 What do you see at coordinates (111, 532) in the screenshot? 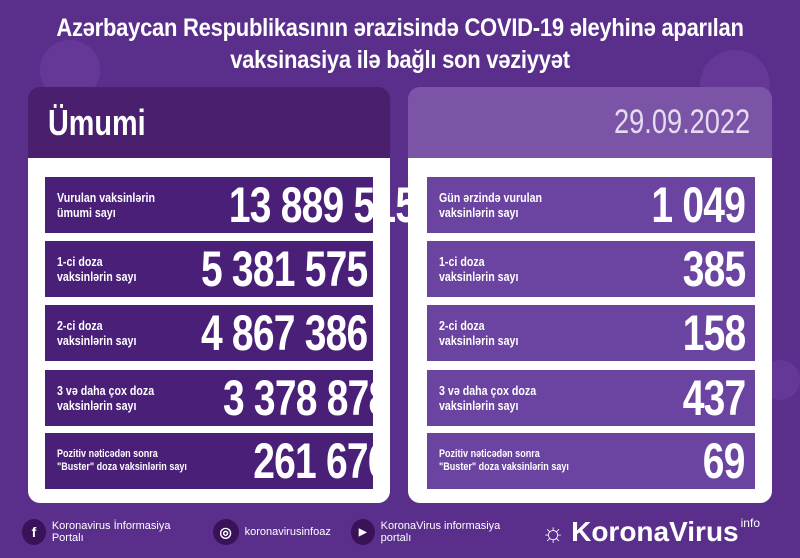
I see `facebook-label: Koronavirus İnformasiya Portalı` at bounding box center [111, 532].